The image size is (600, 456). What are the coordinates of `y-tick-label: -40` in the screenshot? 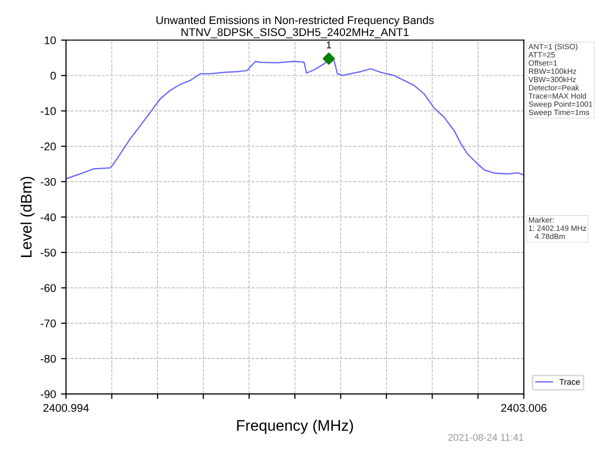 It's located at (48, 217).